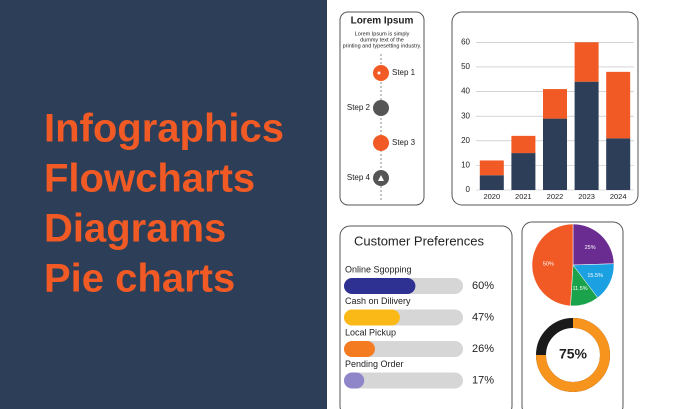 The width and height of the screenshot is (680, 409). I want to click on y-tick-label: 20, so click(465, 140).